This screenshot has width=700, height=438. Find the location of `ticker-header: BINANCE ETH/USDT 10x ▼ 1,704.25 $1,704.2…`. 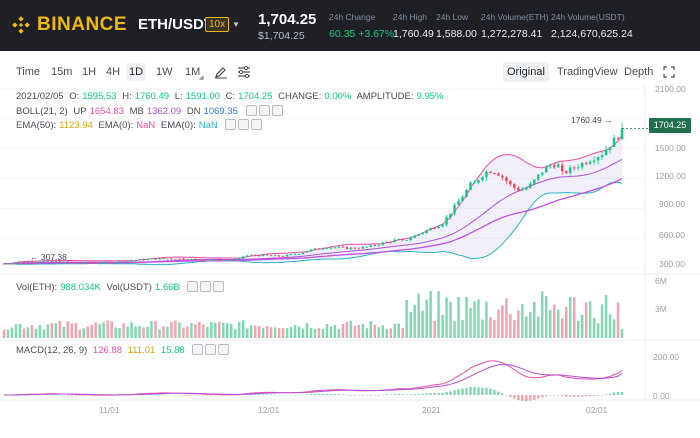

ticker-header: BINANCE ETH/USDT 10x ▼ 1,704.25 $1,704.2… is located at coordinates (350, 25).